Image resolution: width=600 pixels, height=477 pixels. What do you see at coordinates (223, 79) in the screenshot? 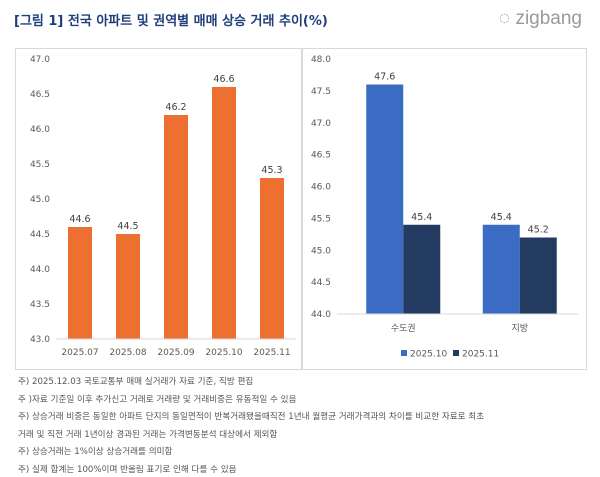
I see `data-label: 46.6` at bounding box center [223, 79].